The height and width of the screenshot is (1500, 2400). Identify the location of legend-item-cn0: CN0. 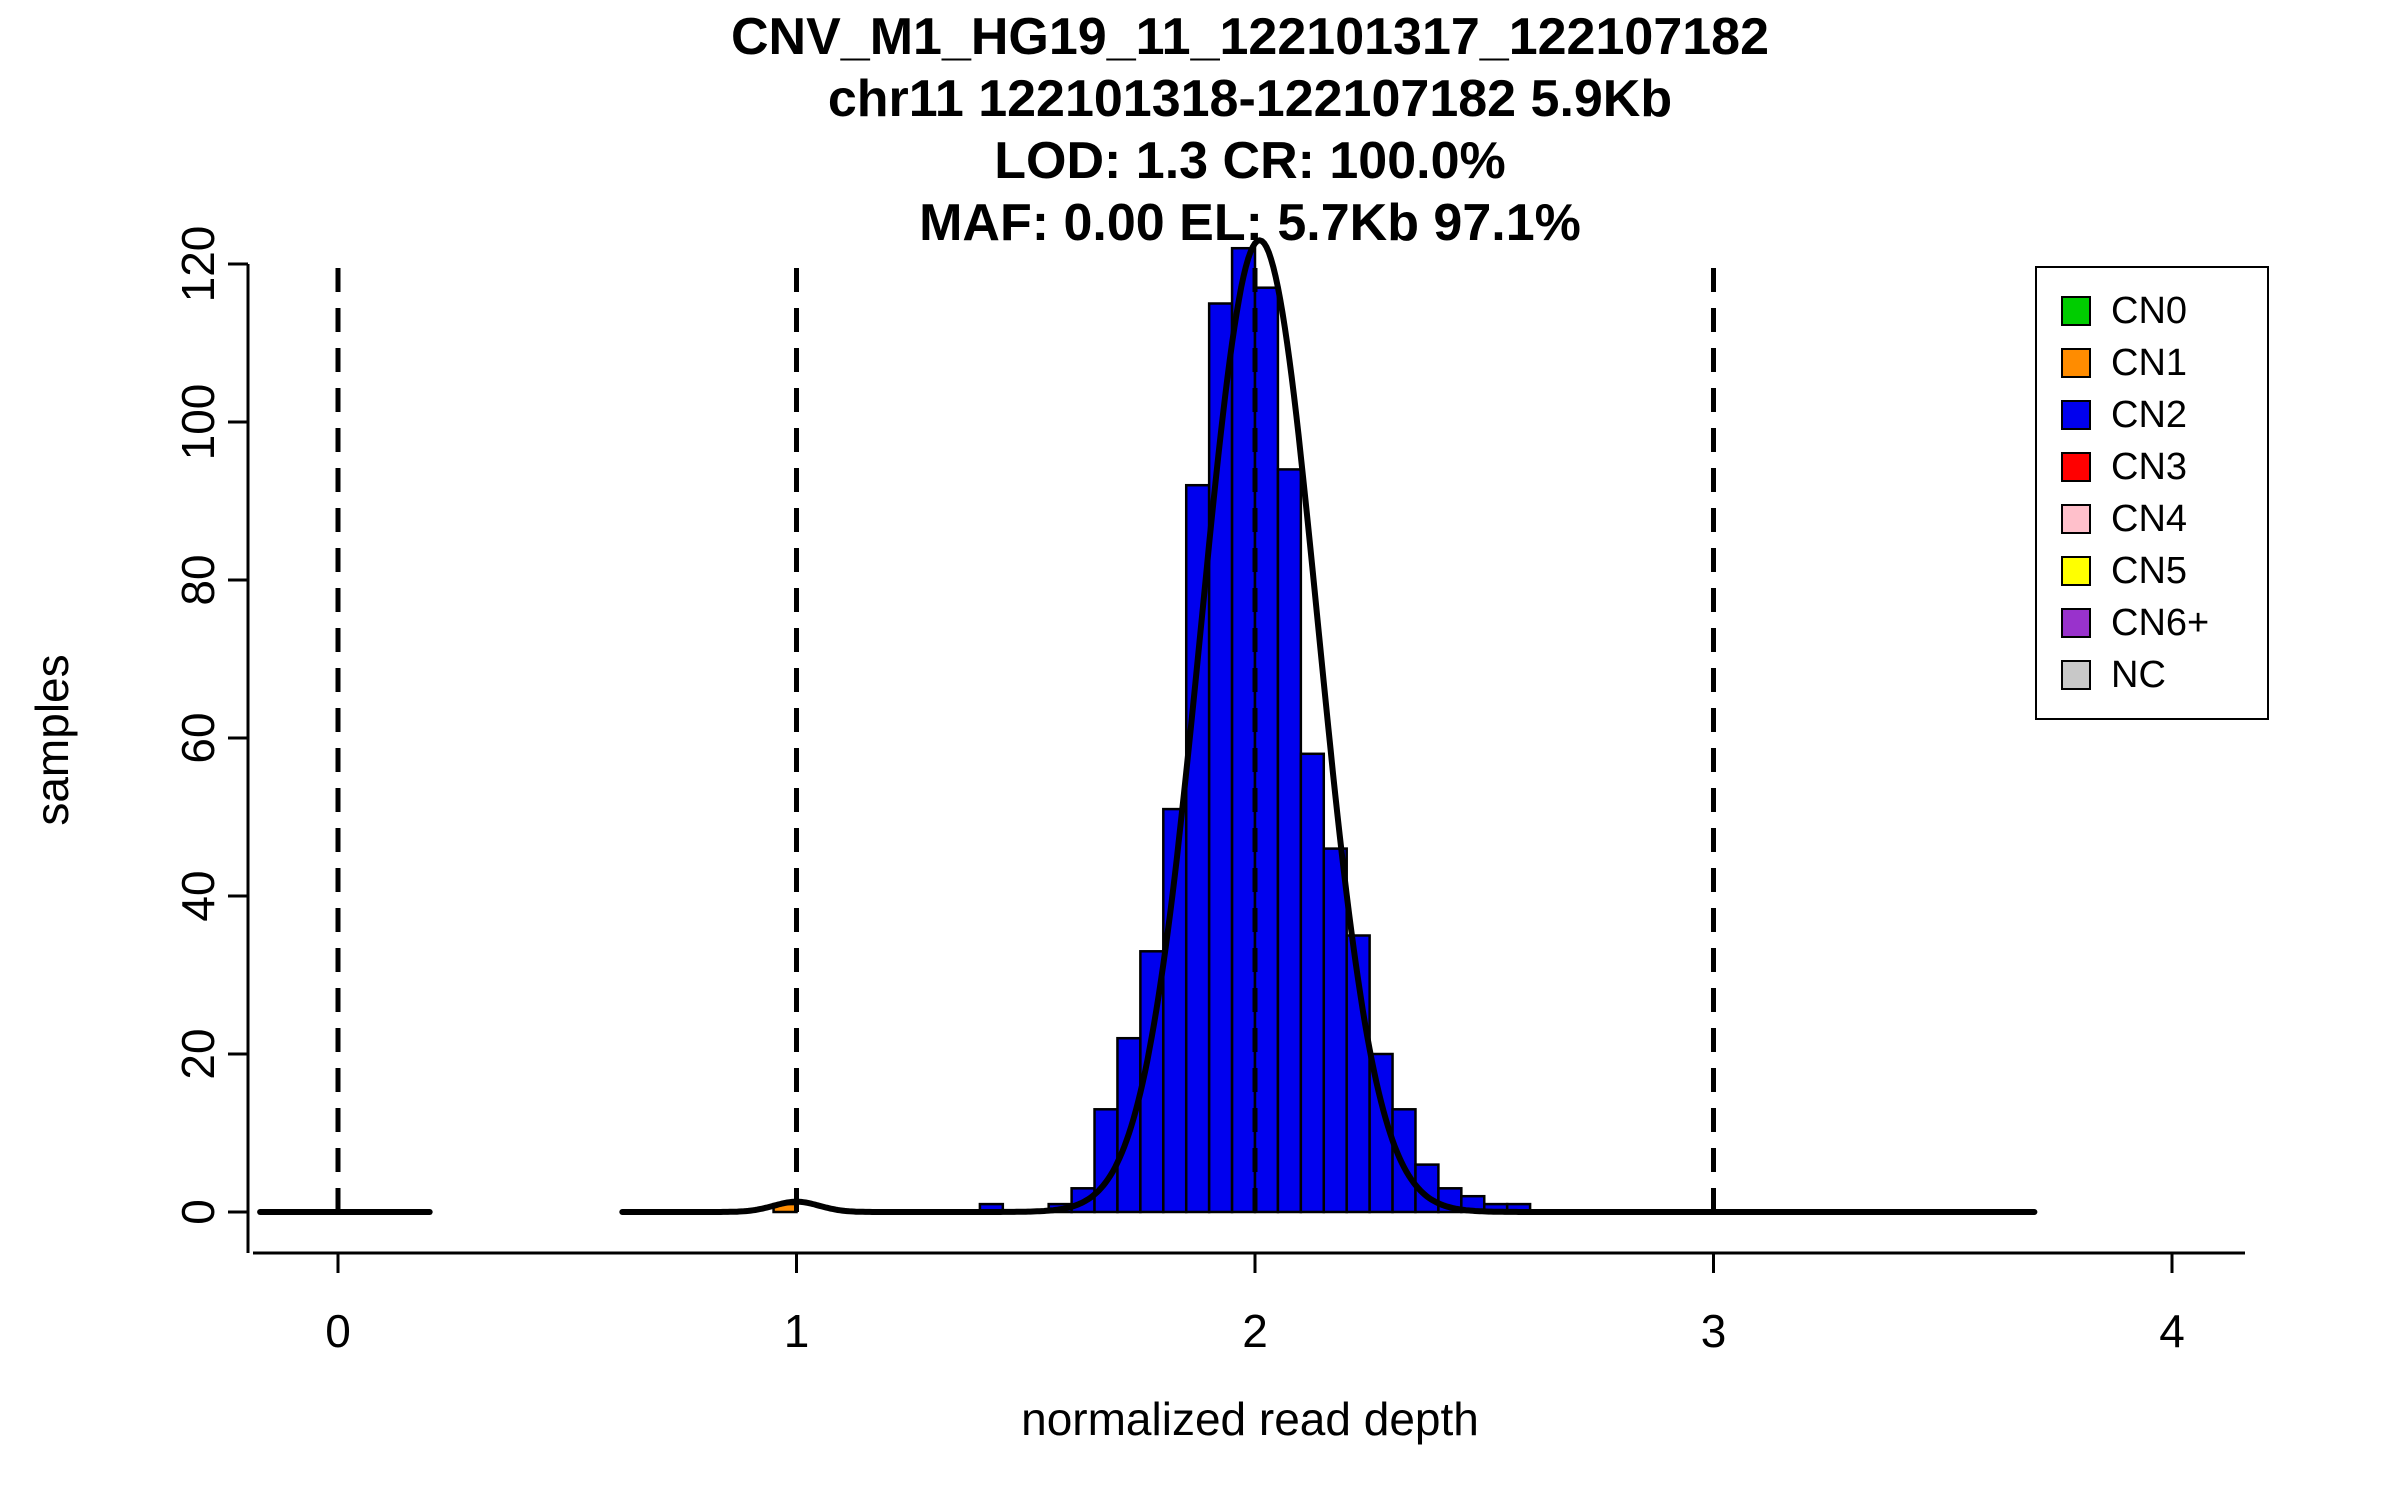
(2159, 311).